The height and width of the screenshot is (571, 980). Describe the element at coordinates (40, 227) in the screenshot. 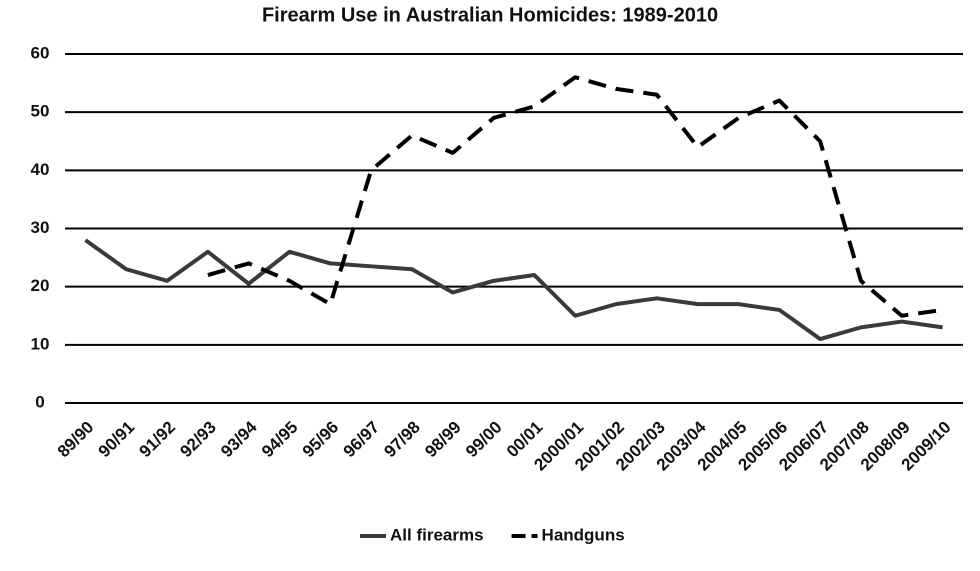

I see `y-tick-label: 30` at that location.